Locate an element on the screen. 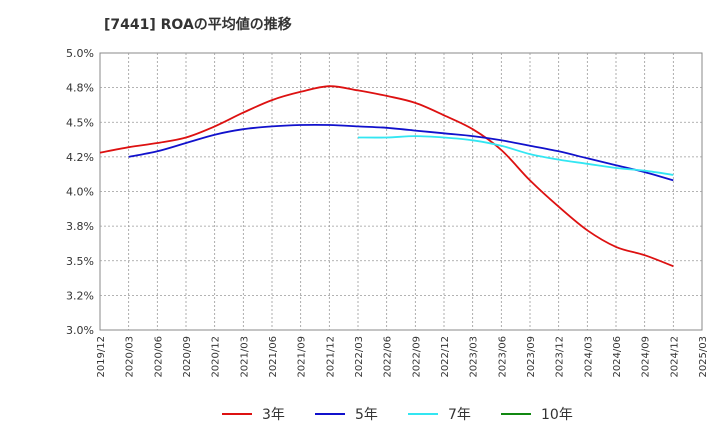 The width and height of the screenshot is (720, 440). x-tick-label: 2020/12 is located at coordinates (216, 357).